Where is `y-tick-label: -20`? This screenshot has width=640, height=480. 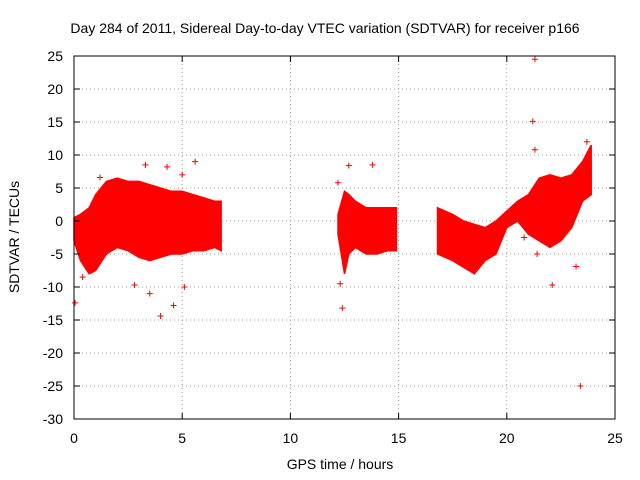 y-tick-label: -20 is located at coordinates (53, 353).